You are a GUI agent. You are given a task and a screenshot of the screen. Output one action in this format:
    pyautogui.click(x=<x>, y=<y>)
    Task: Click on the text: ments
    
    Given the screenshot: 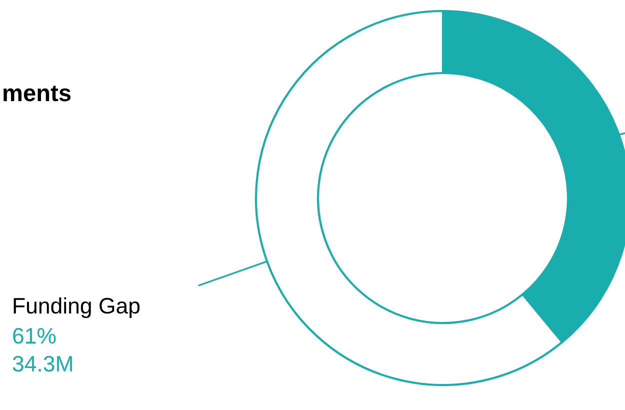 What is the action you would take?
    pyautogui.click(x=37, y=94)
    